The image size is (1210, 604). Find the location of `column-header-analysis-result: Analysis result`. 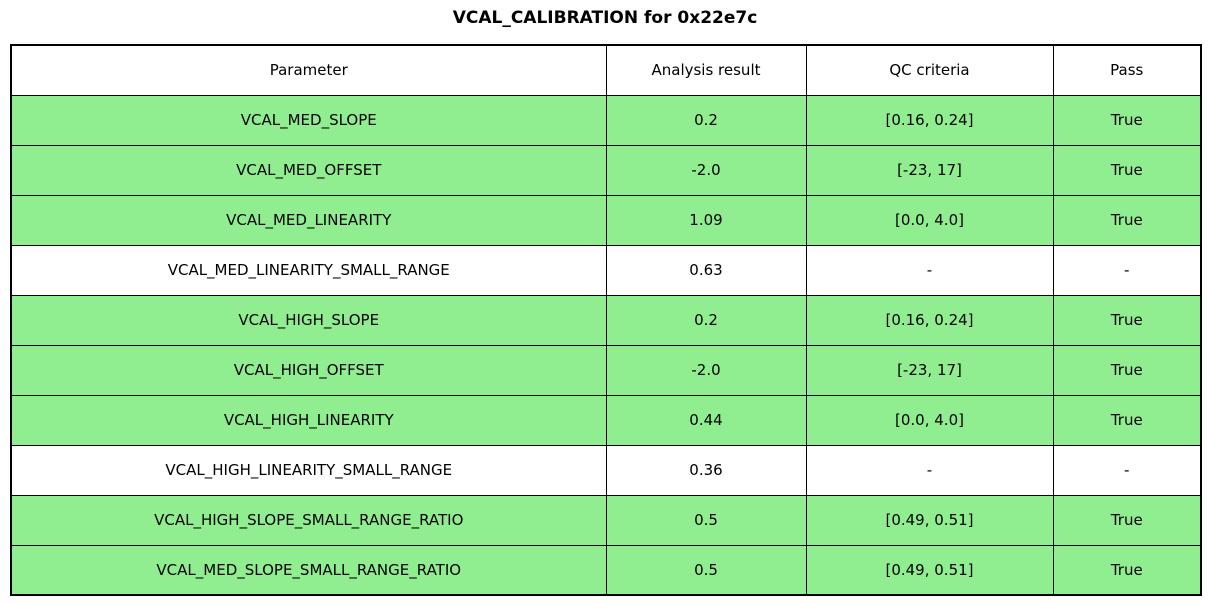

column-header-analysis-result: Analysis result is located at coordinates (706, 70).